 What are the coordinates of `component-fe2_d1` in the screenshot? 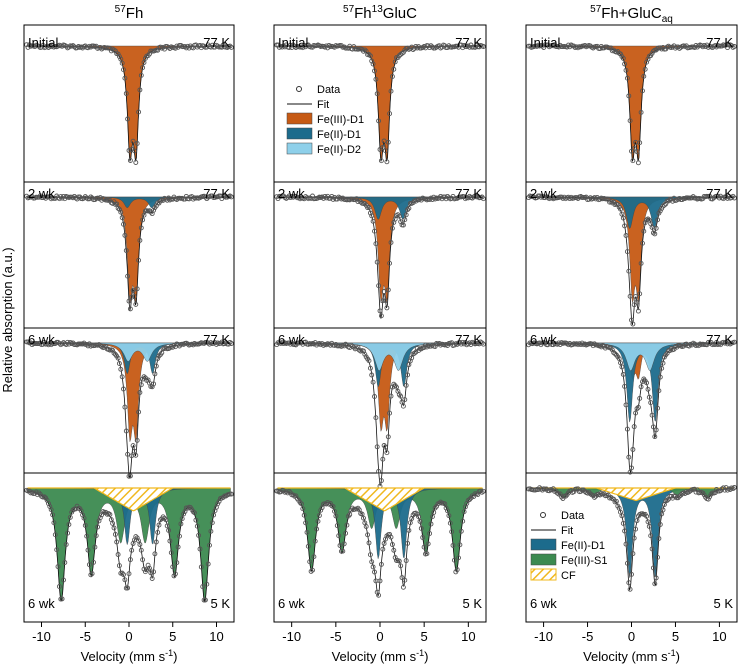 It's located at (631, 212).